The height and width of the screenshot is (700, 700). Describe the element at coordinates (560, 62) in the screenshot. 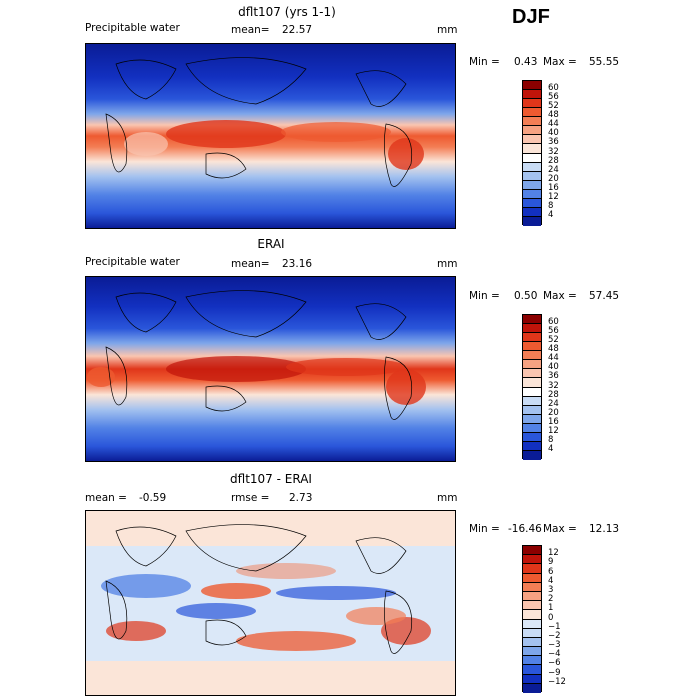

I see `max-label-model: Max =` at that location.